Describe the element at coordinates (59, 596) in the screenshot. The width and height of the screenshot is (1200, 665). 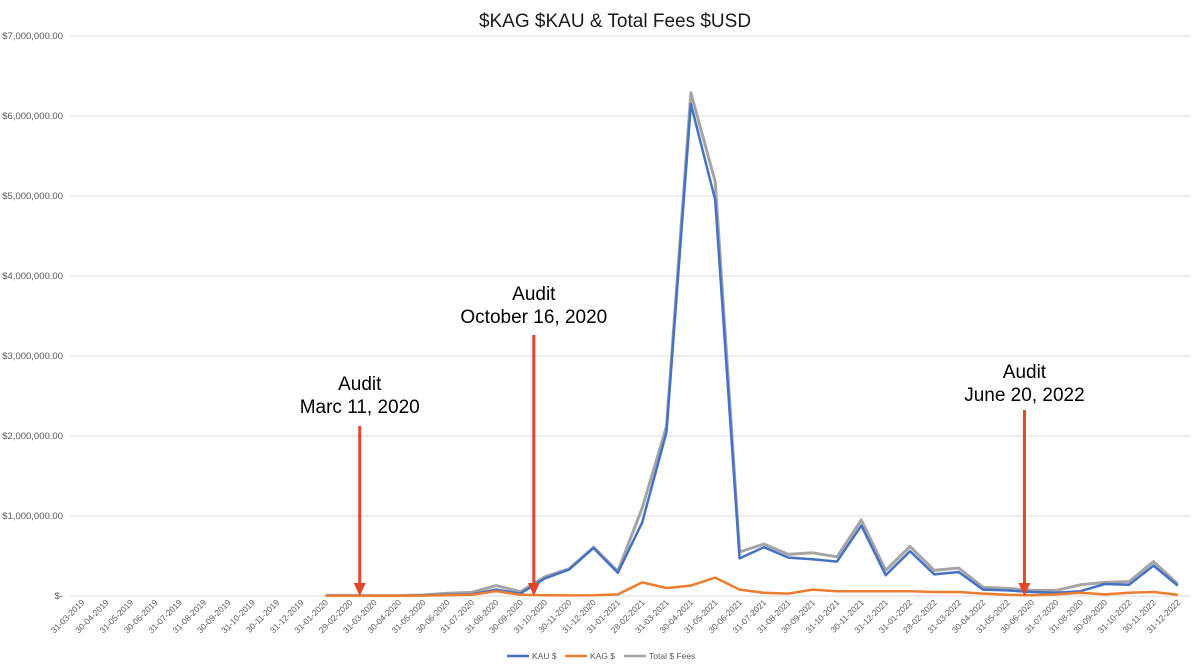
I see `y-tick-label: $-` at that location.